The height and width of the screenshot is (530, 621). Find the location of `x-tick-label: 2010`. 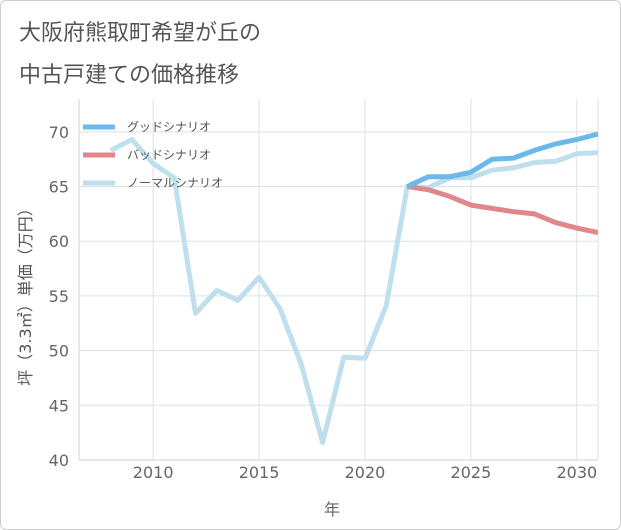

x-tick-label: 2010 is located at coordinates (153, 472).